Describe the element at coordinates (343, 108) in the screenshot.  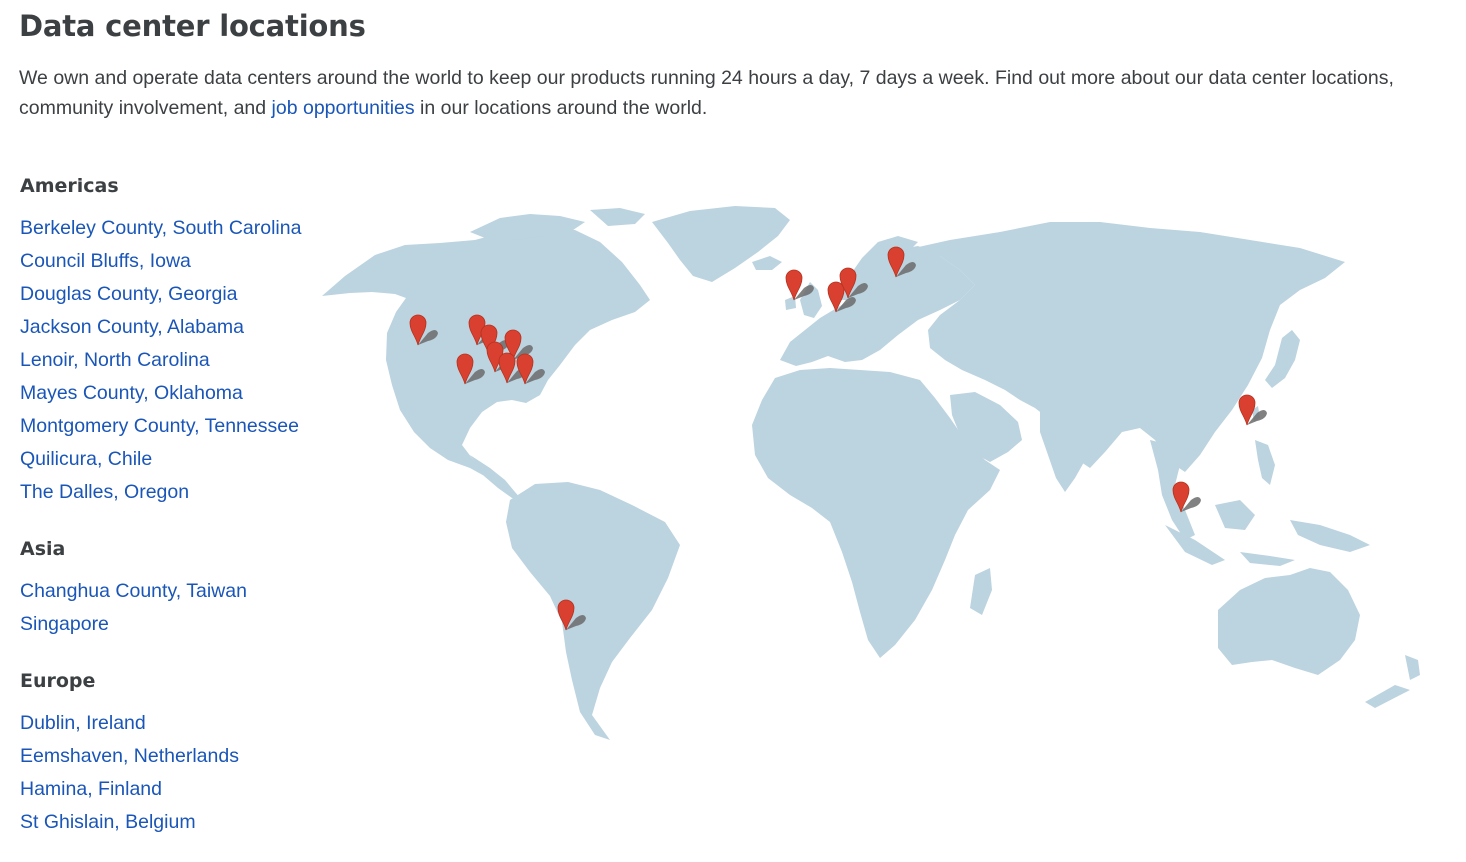
I see `job-opportunities-link: job opportunities` at that location.